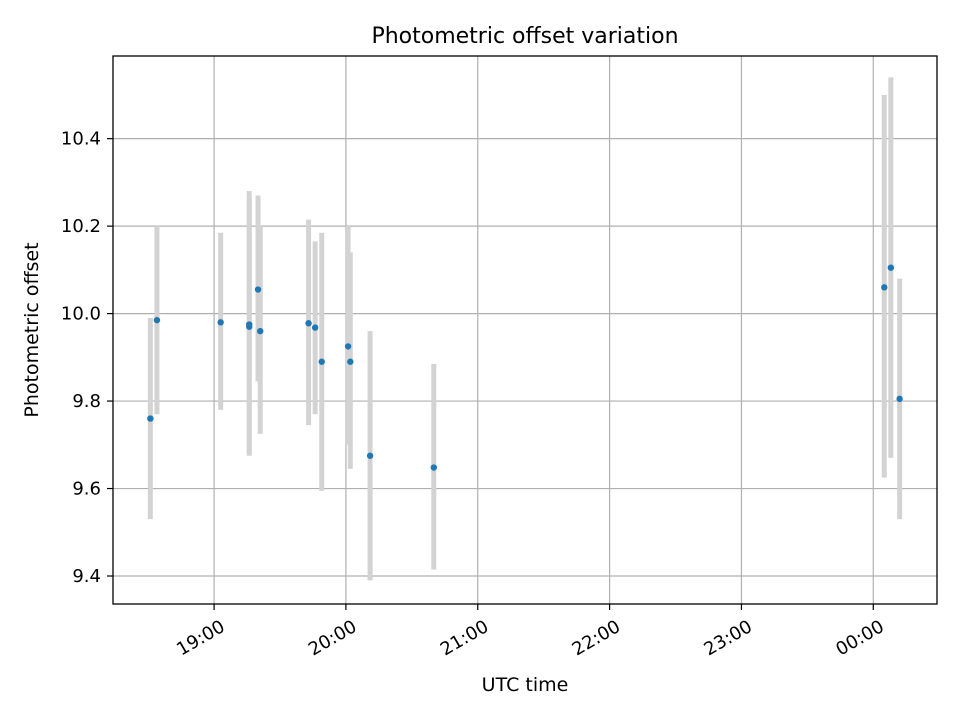 This screenshot has width=960, height=720. What do you see at coordinates (332, 638) in the screenshot?
I see `x-tick-label: 20:00` at bounding box center [332, 638].